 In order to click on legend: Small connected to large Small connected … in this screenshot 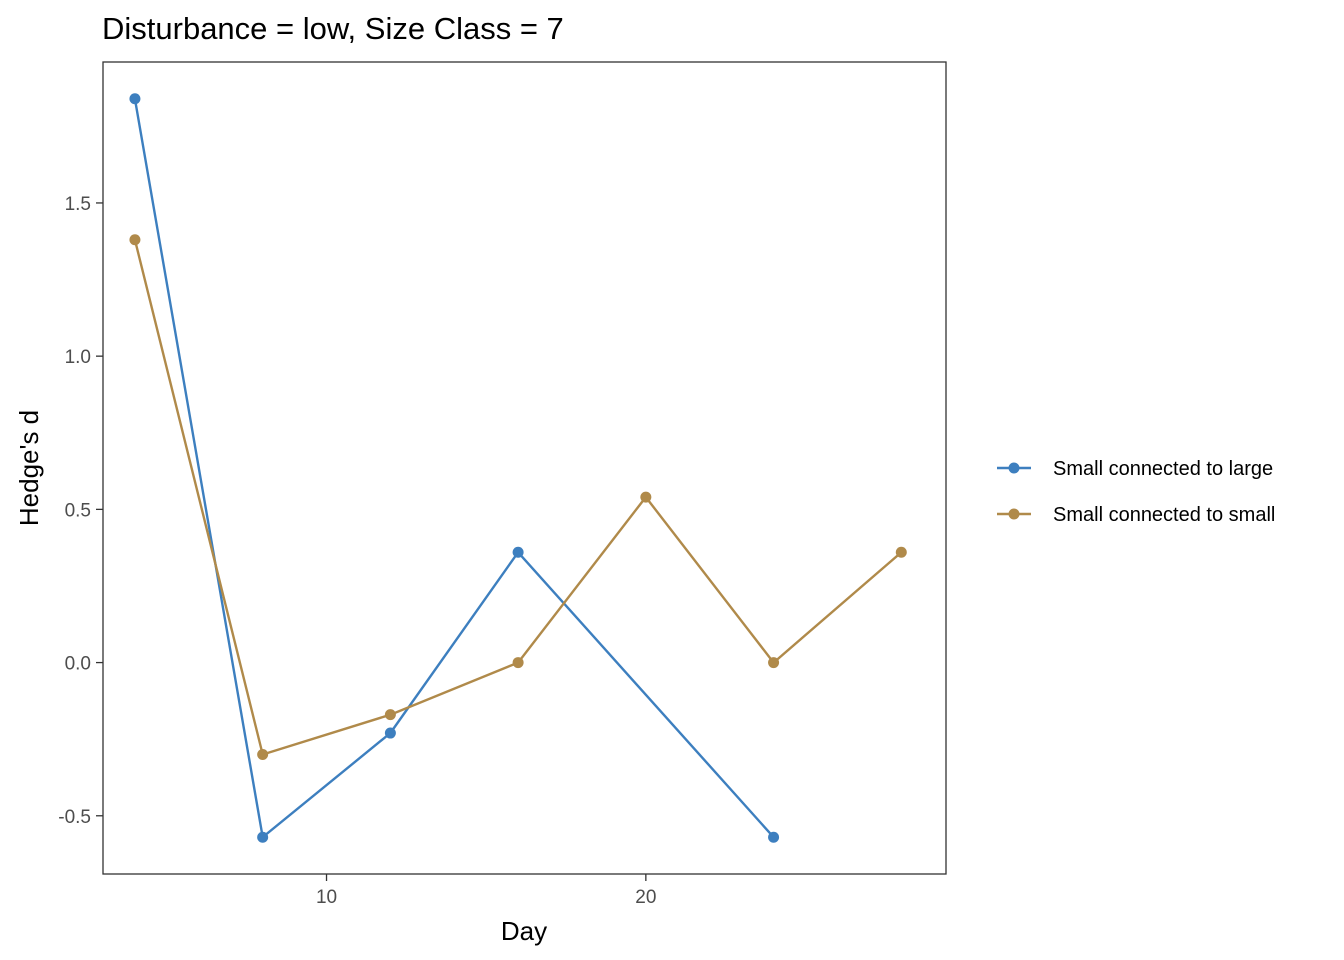, I will do `click(1136, 492)`.